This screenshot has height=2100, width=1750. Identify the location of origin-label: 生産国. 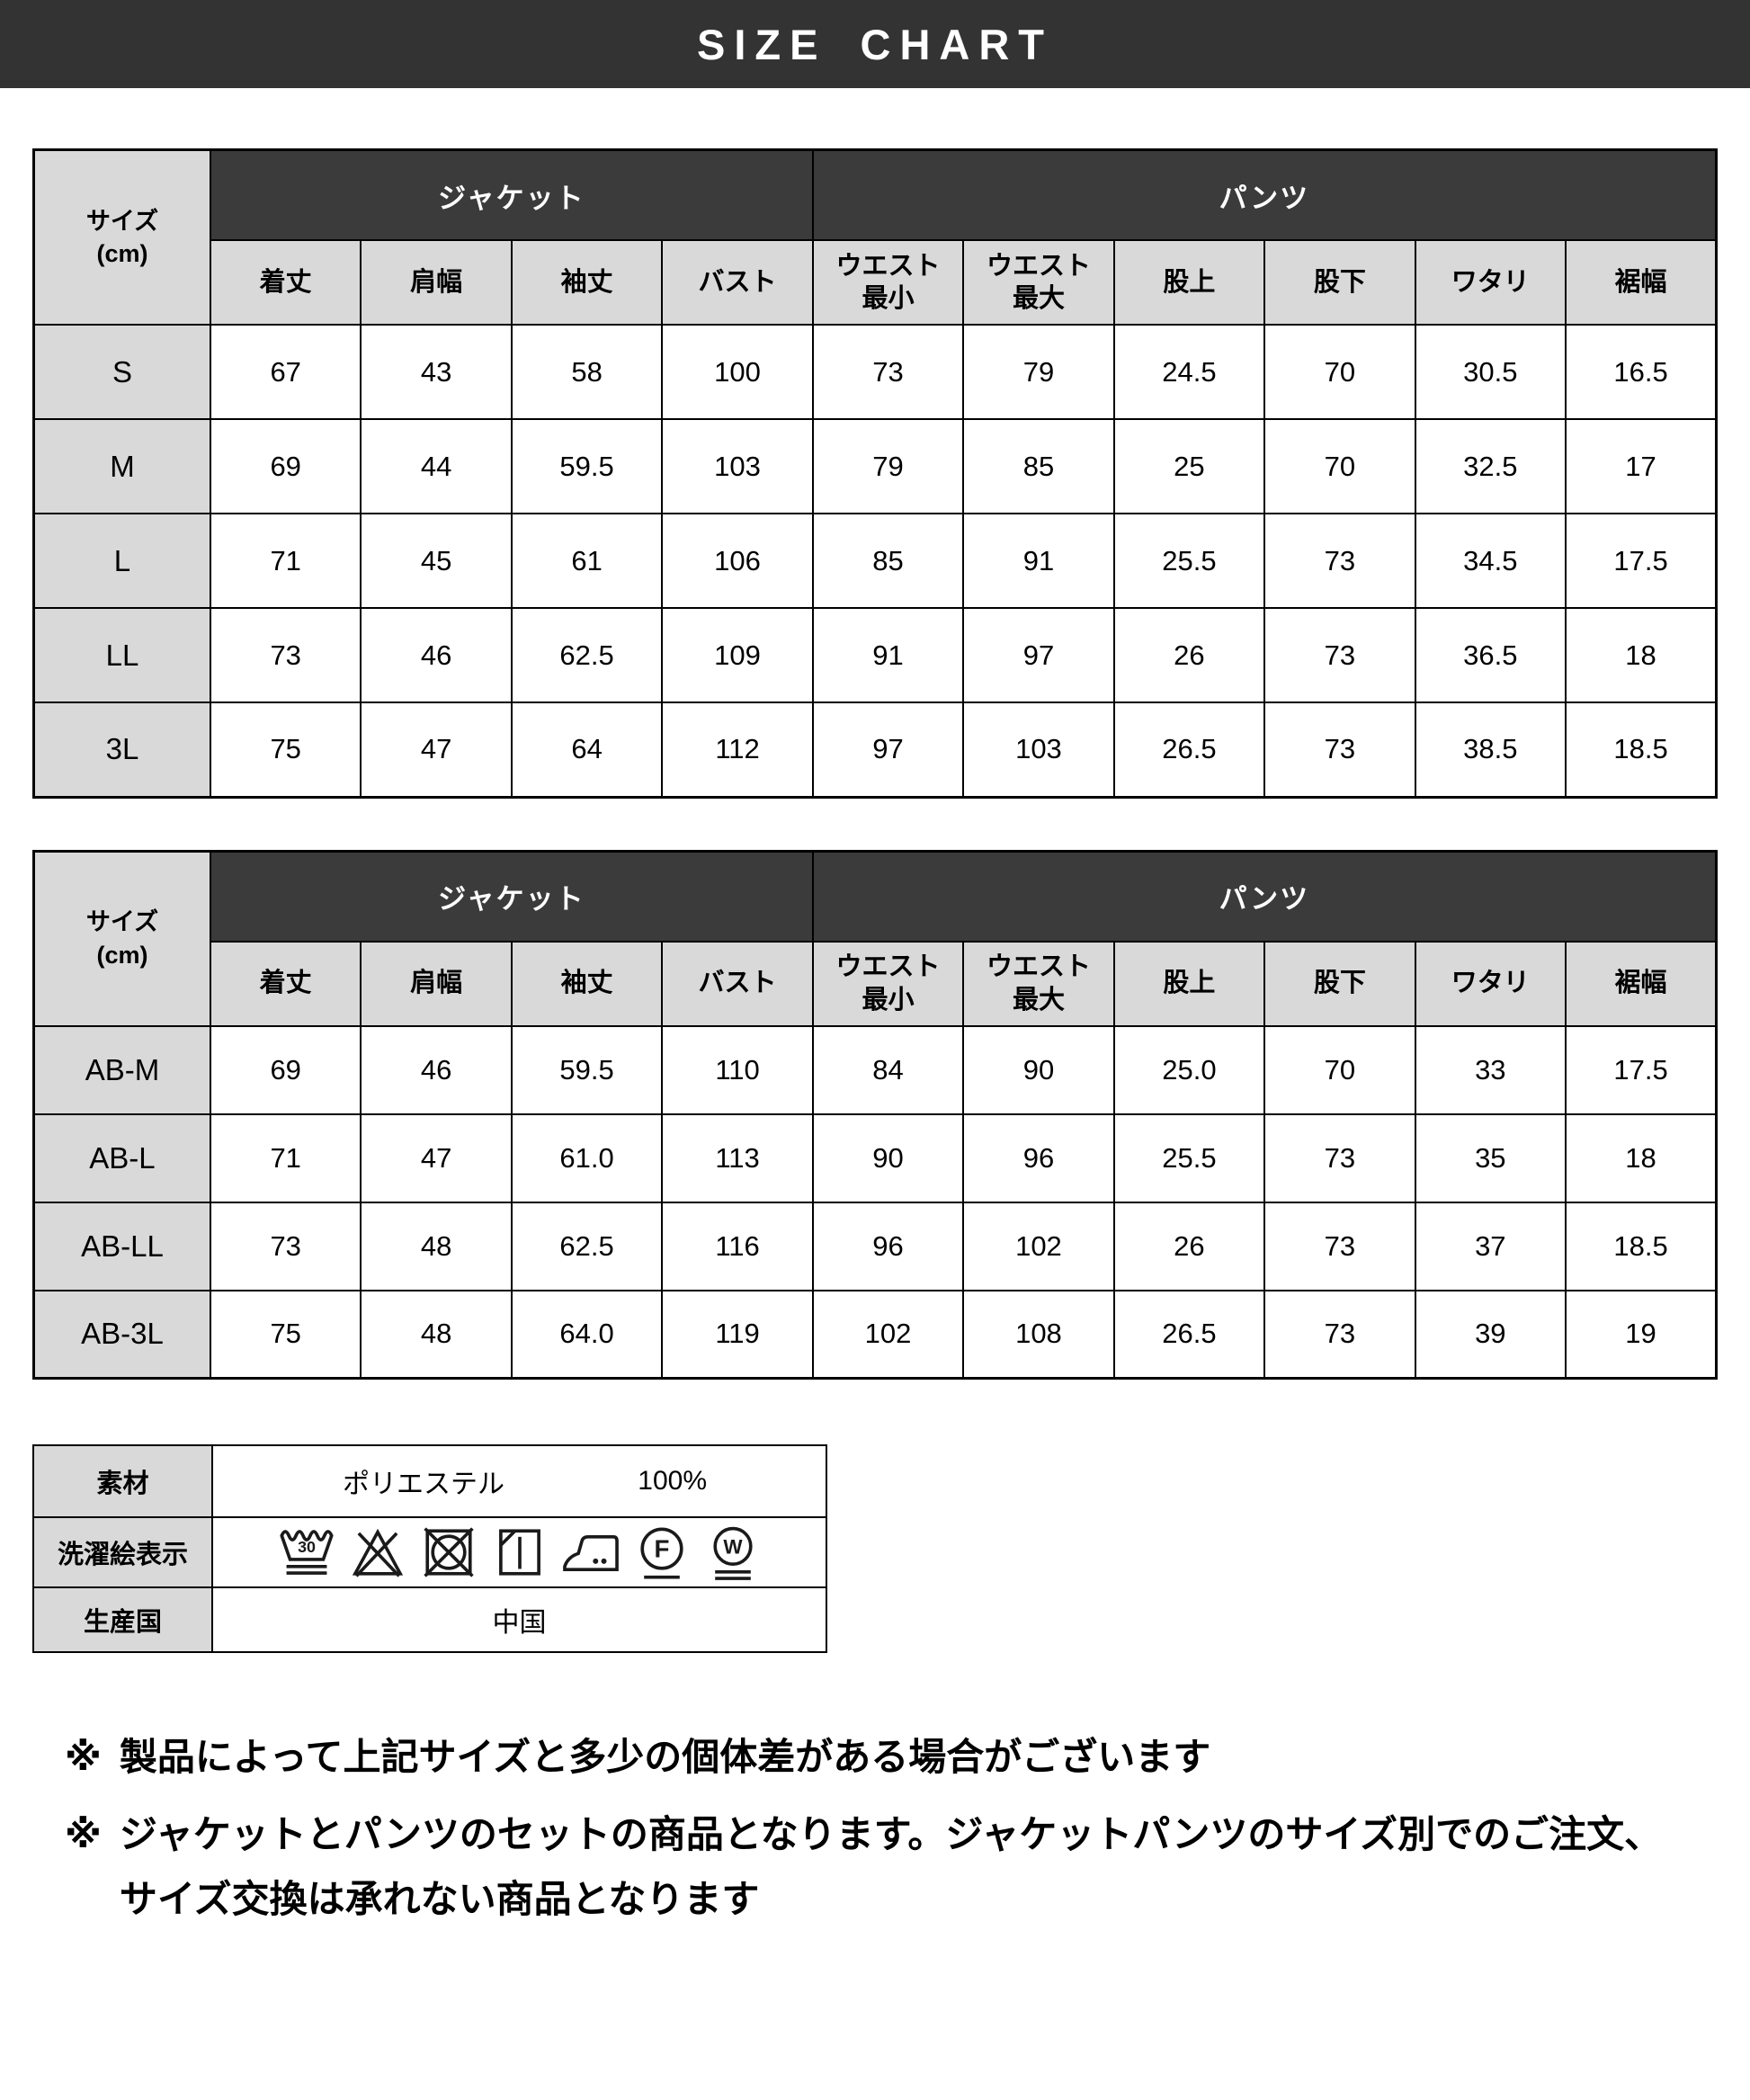
(122, 1619).